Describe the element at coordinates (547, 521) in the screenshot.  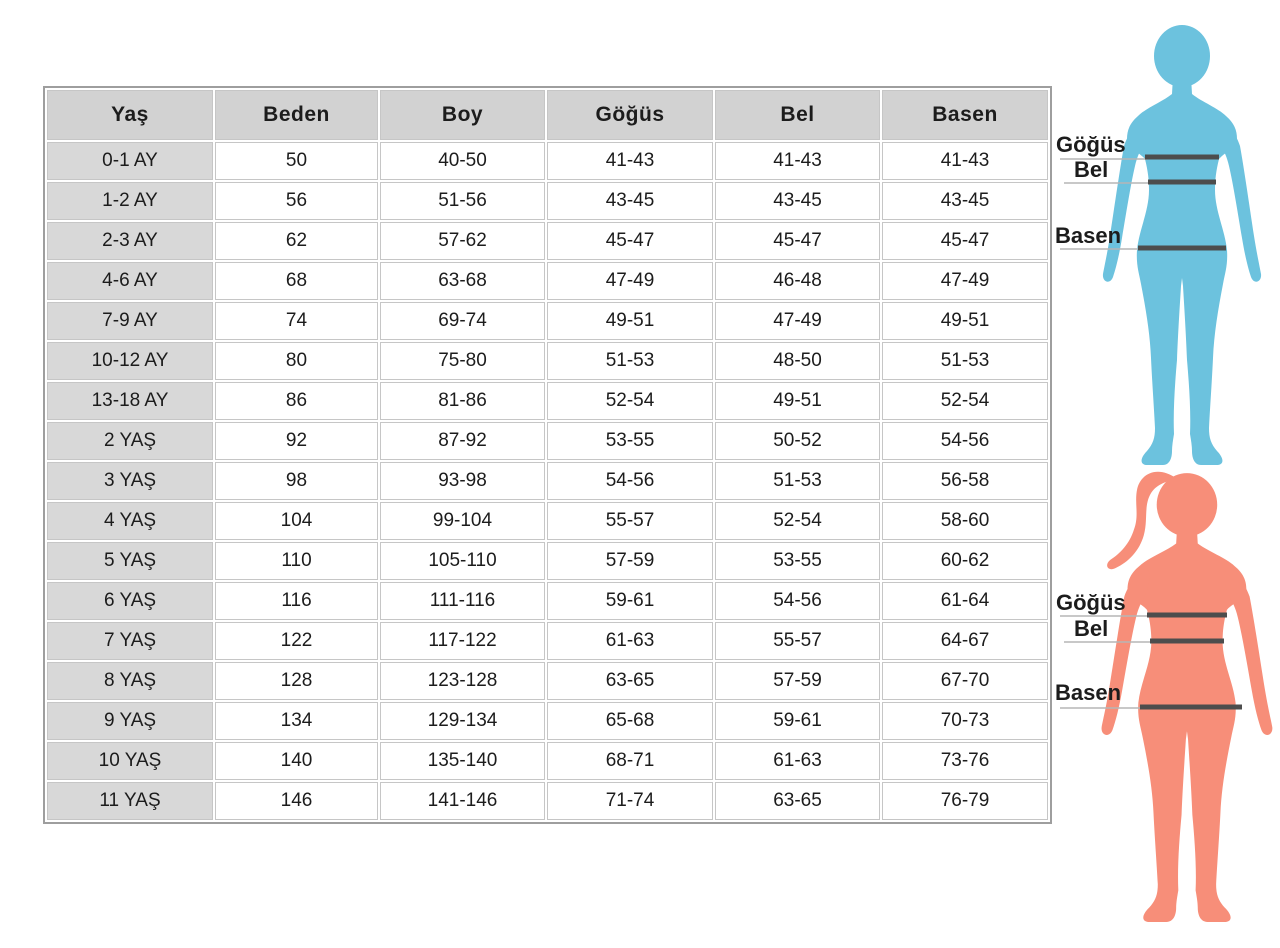
I see `table-row: 4 YAŞ 104 99-104 55-57 52-54 58-60` at that location.